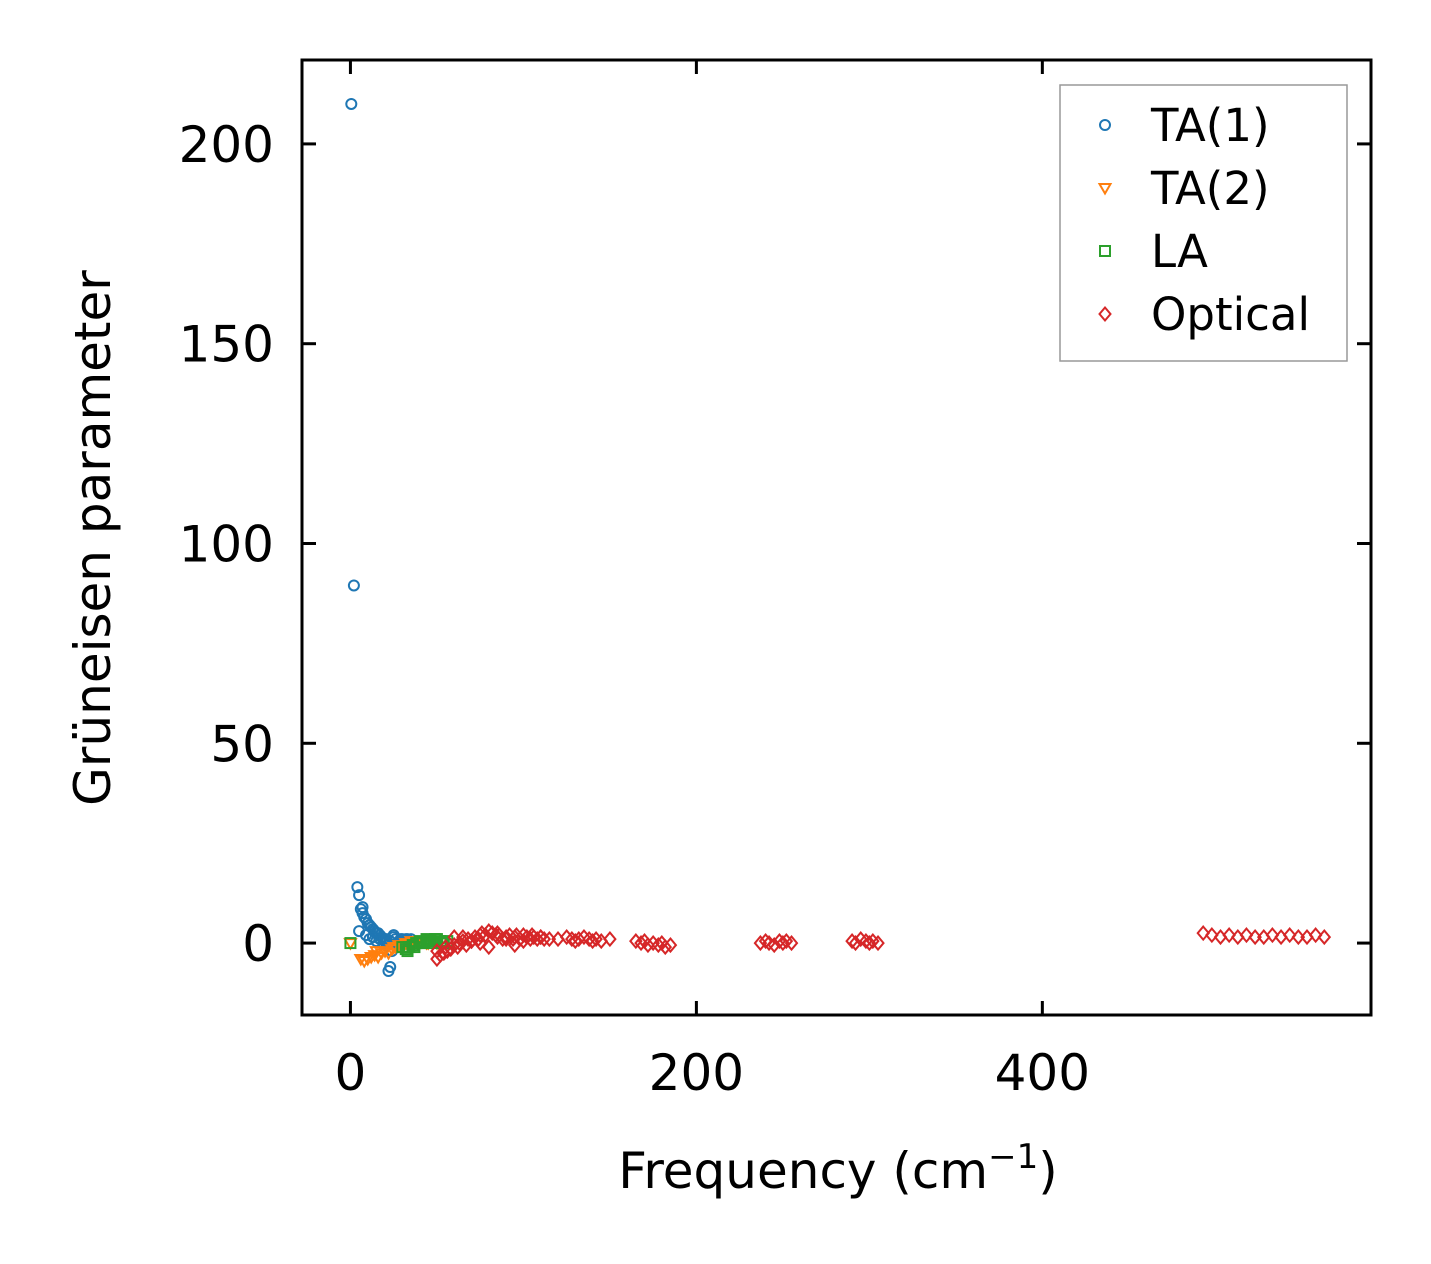 This screenshot has width=1431, height=1264. I want to click on x-axis-label: Frequency (cm−1), so click(838, 1168).